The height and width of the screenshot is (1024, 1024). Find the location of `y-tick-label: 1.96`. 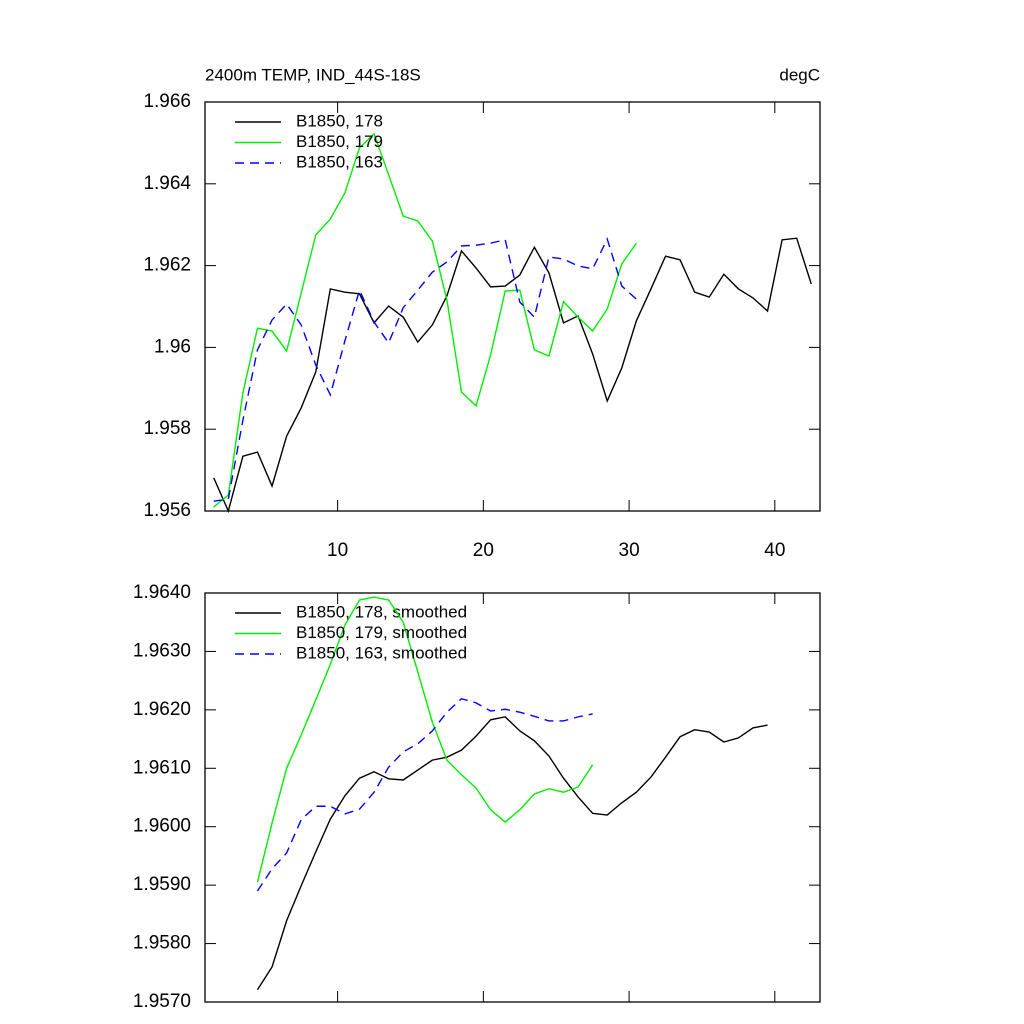

y-tick-label: 1.96 is located at coordinates (172, 346).